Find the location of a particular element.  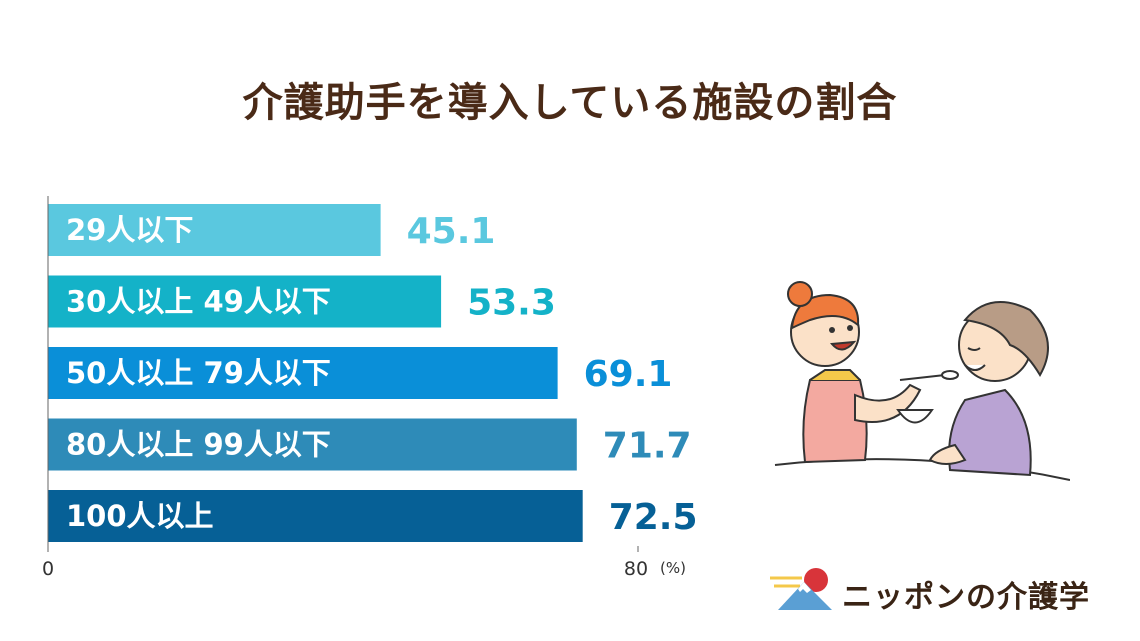

category-label-2: 30人以上 49人以下 is located at coordinates (198, 302).